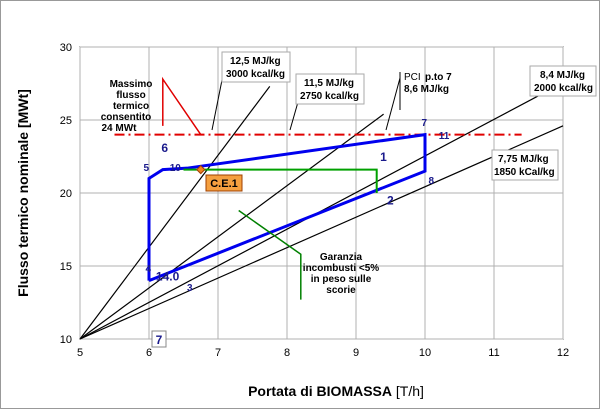 This screenshot has height=409, width=600. I want to click on box3-line-1: 8,4 MJ/kg, so click(562, 75).